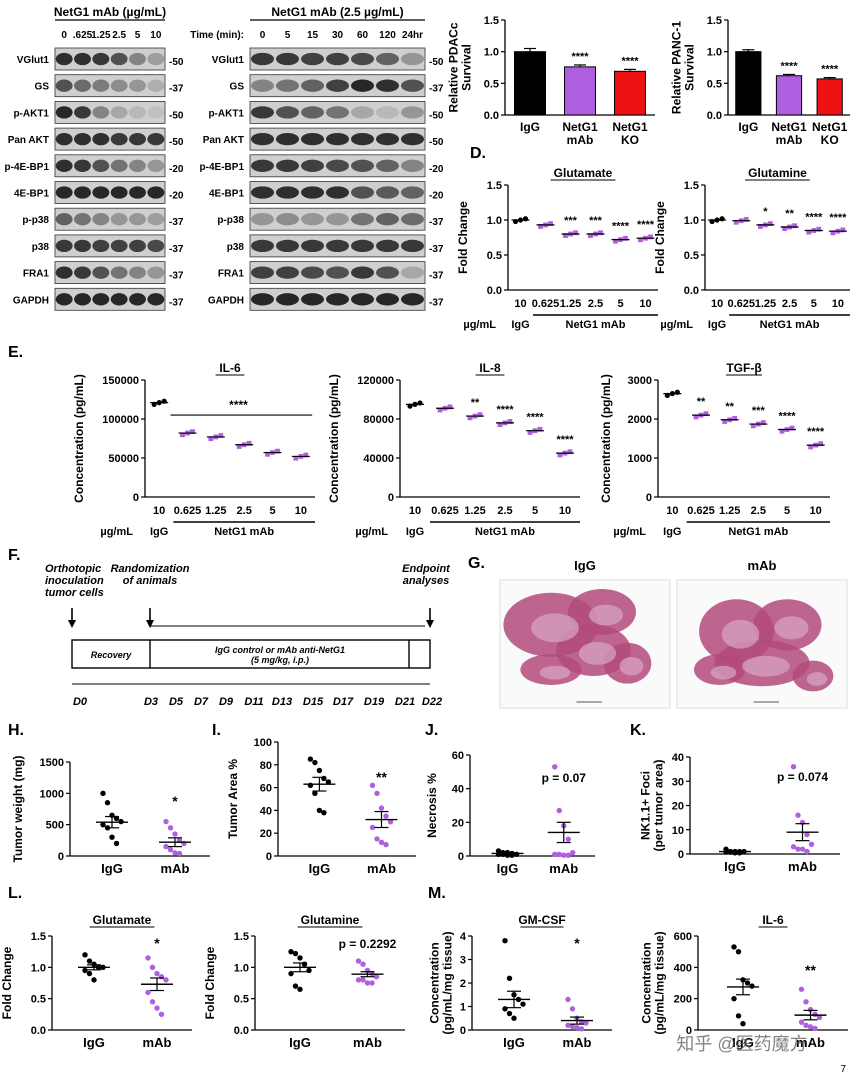  I want to click on e_tgf-ytick-label: 1000, so click(640, 459).